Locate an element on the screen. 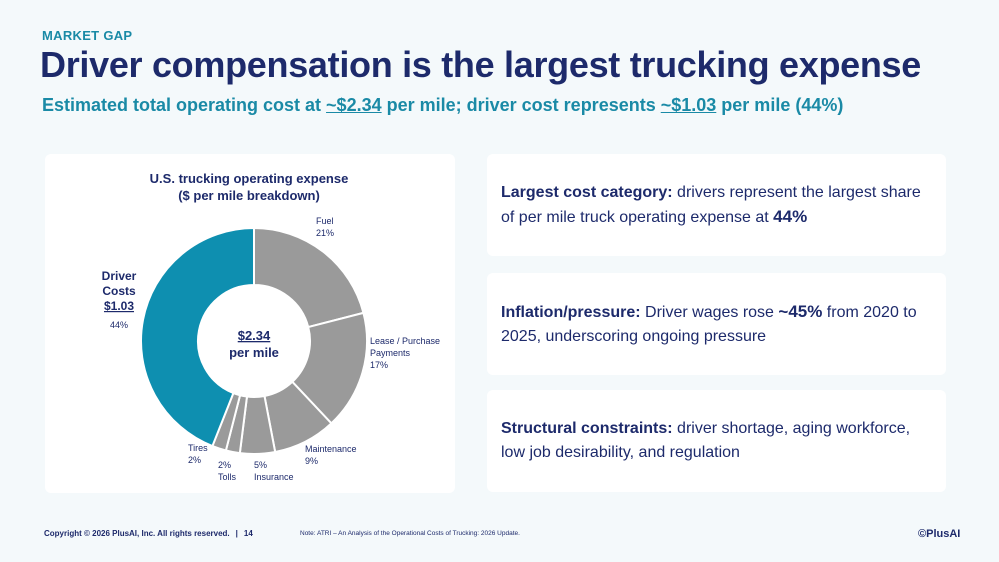 The width and height of the screenshot is (999, 562). insight-body: Driver wages rose is located at coordinates (709, 312).